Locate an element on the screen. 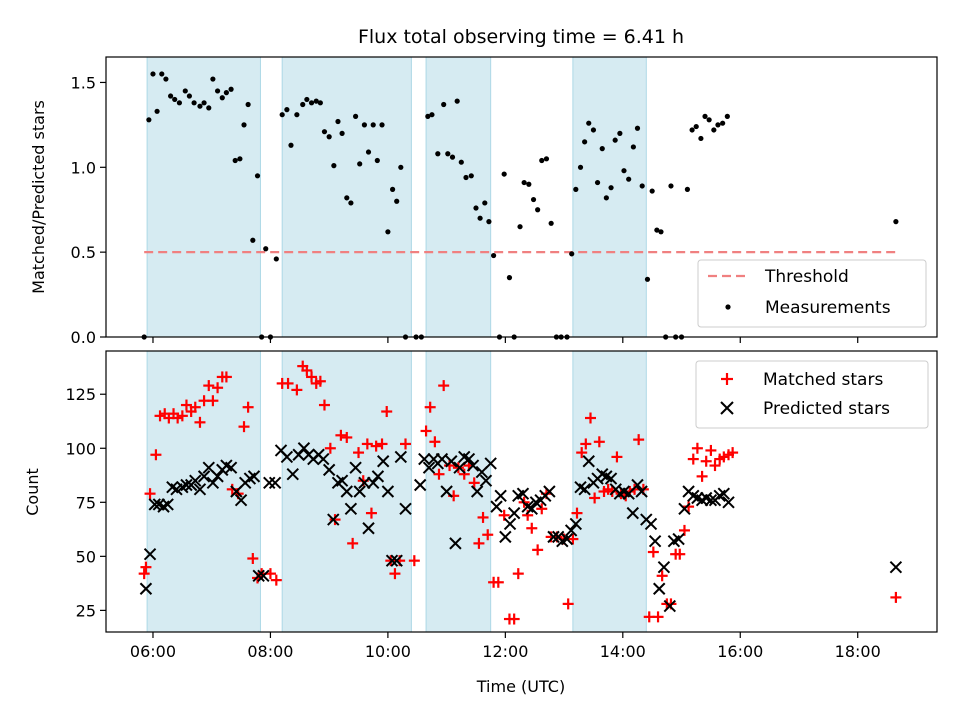 The image size is (960, 720). legend-predicted-label: Predicted stars is located at coordinates (826, 409).